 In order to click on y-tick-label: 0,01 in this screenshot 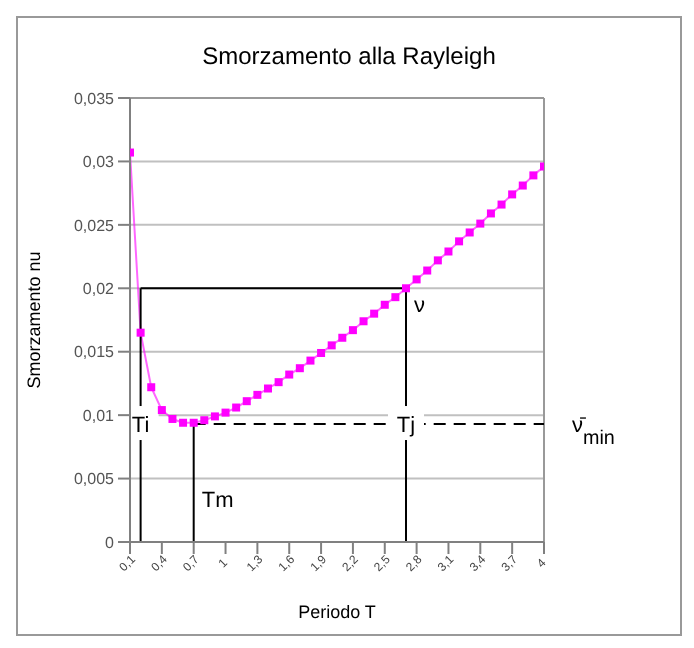, I will do `click(99, 415)`.